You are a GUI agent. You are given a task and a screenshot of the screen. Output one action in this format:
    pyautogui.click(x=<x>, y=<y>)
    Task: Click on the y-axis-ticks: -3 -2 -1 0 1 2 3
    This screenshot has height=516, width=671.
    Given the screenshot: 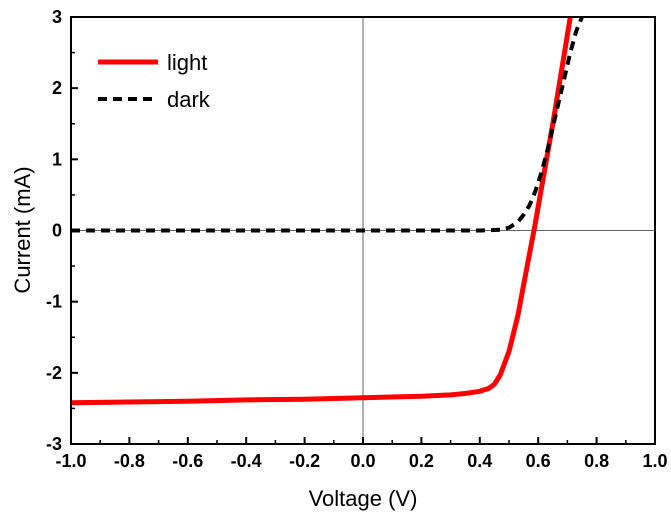 What is the action you would take?
    pyautogui.click(x=62, y=230)
    